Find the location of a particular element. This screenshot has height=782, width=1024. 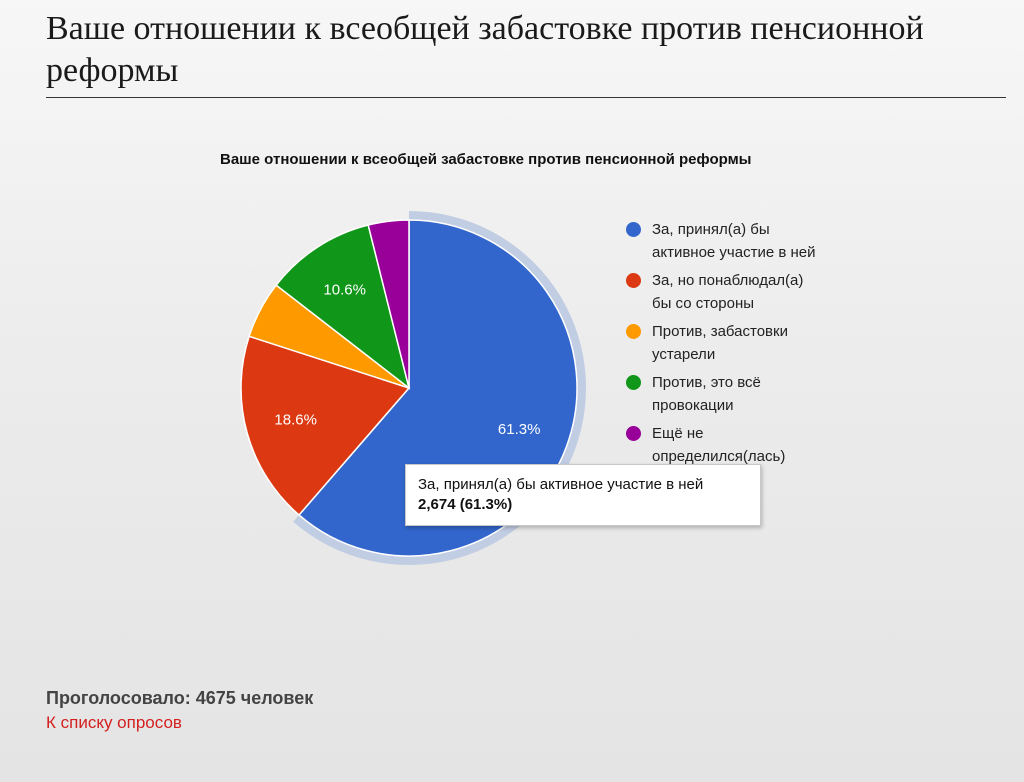

legend-label: Против, это всё провокации is located at coordinates (706, 394).